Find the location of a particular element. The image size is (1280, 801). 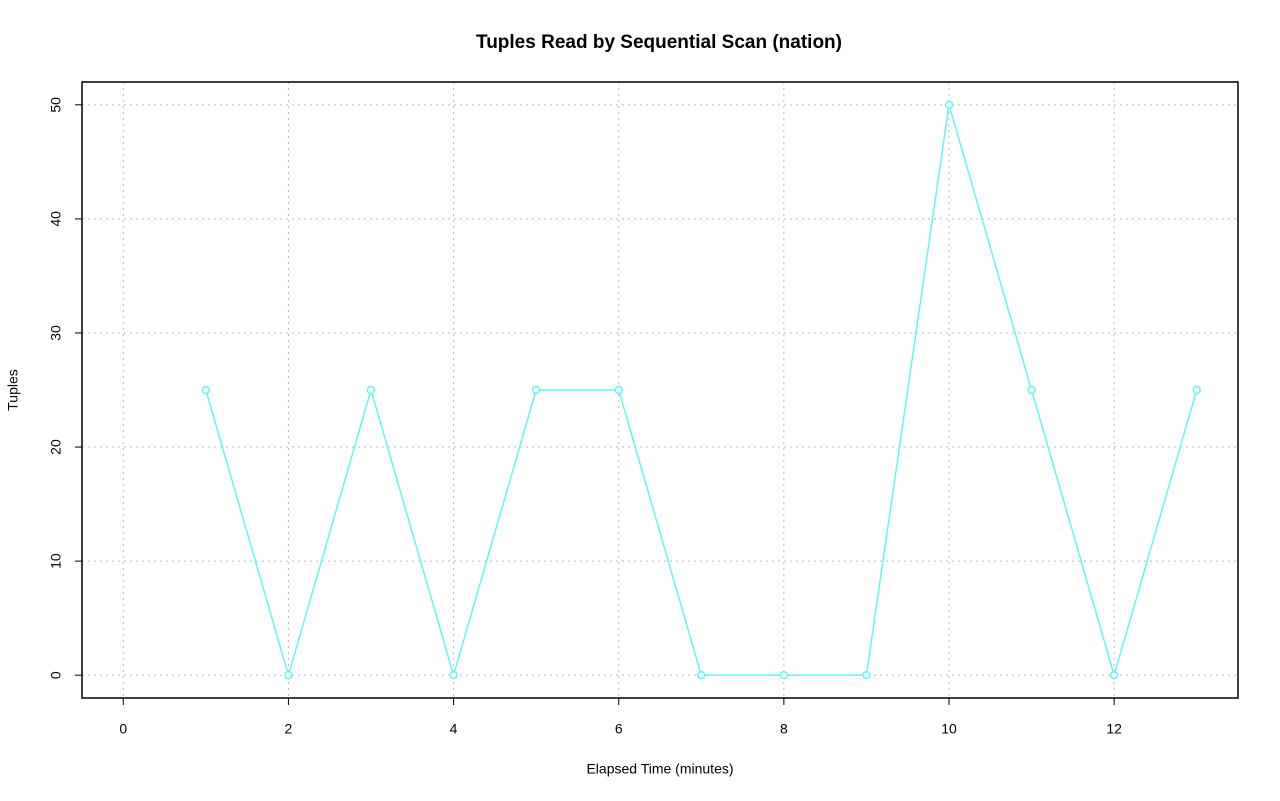

y-tick-label: 10 is located at coordinates (56, 561).